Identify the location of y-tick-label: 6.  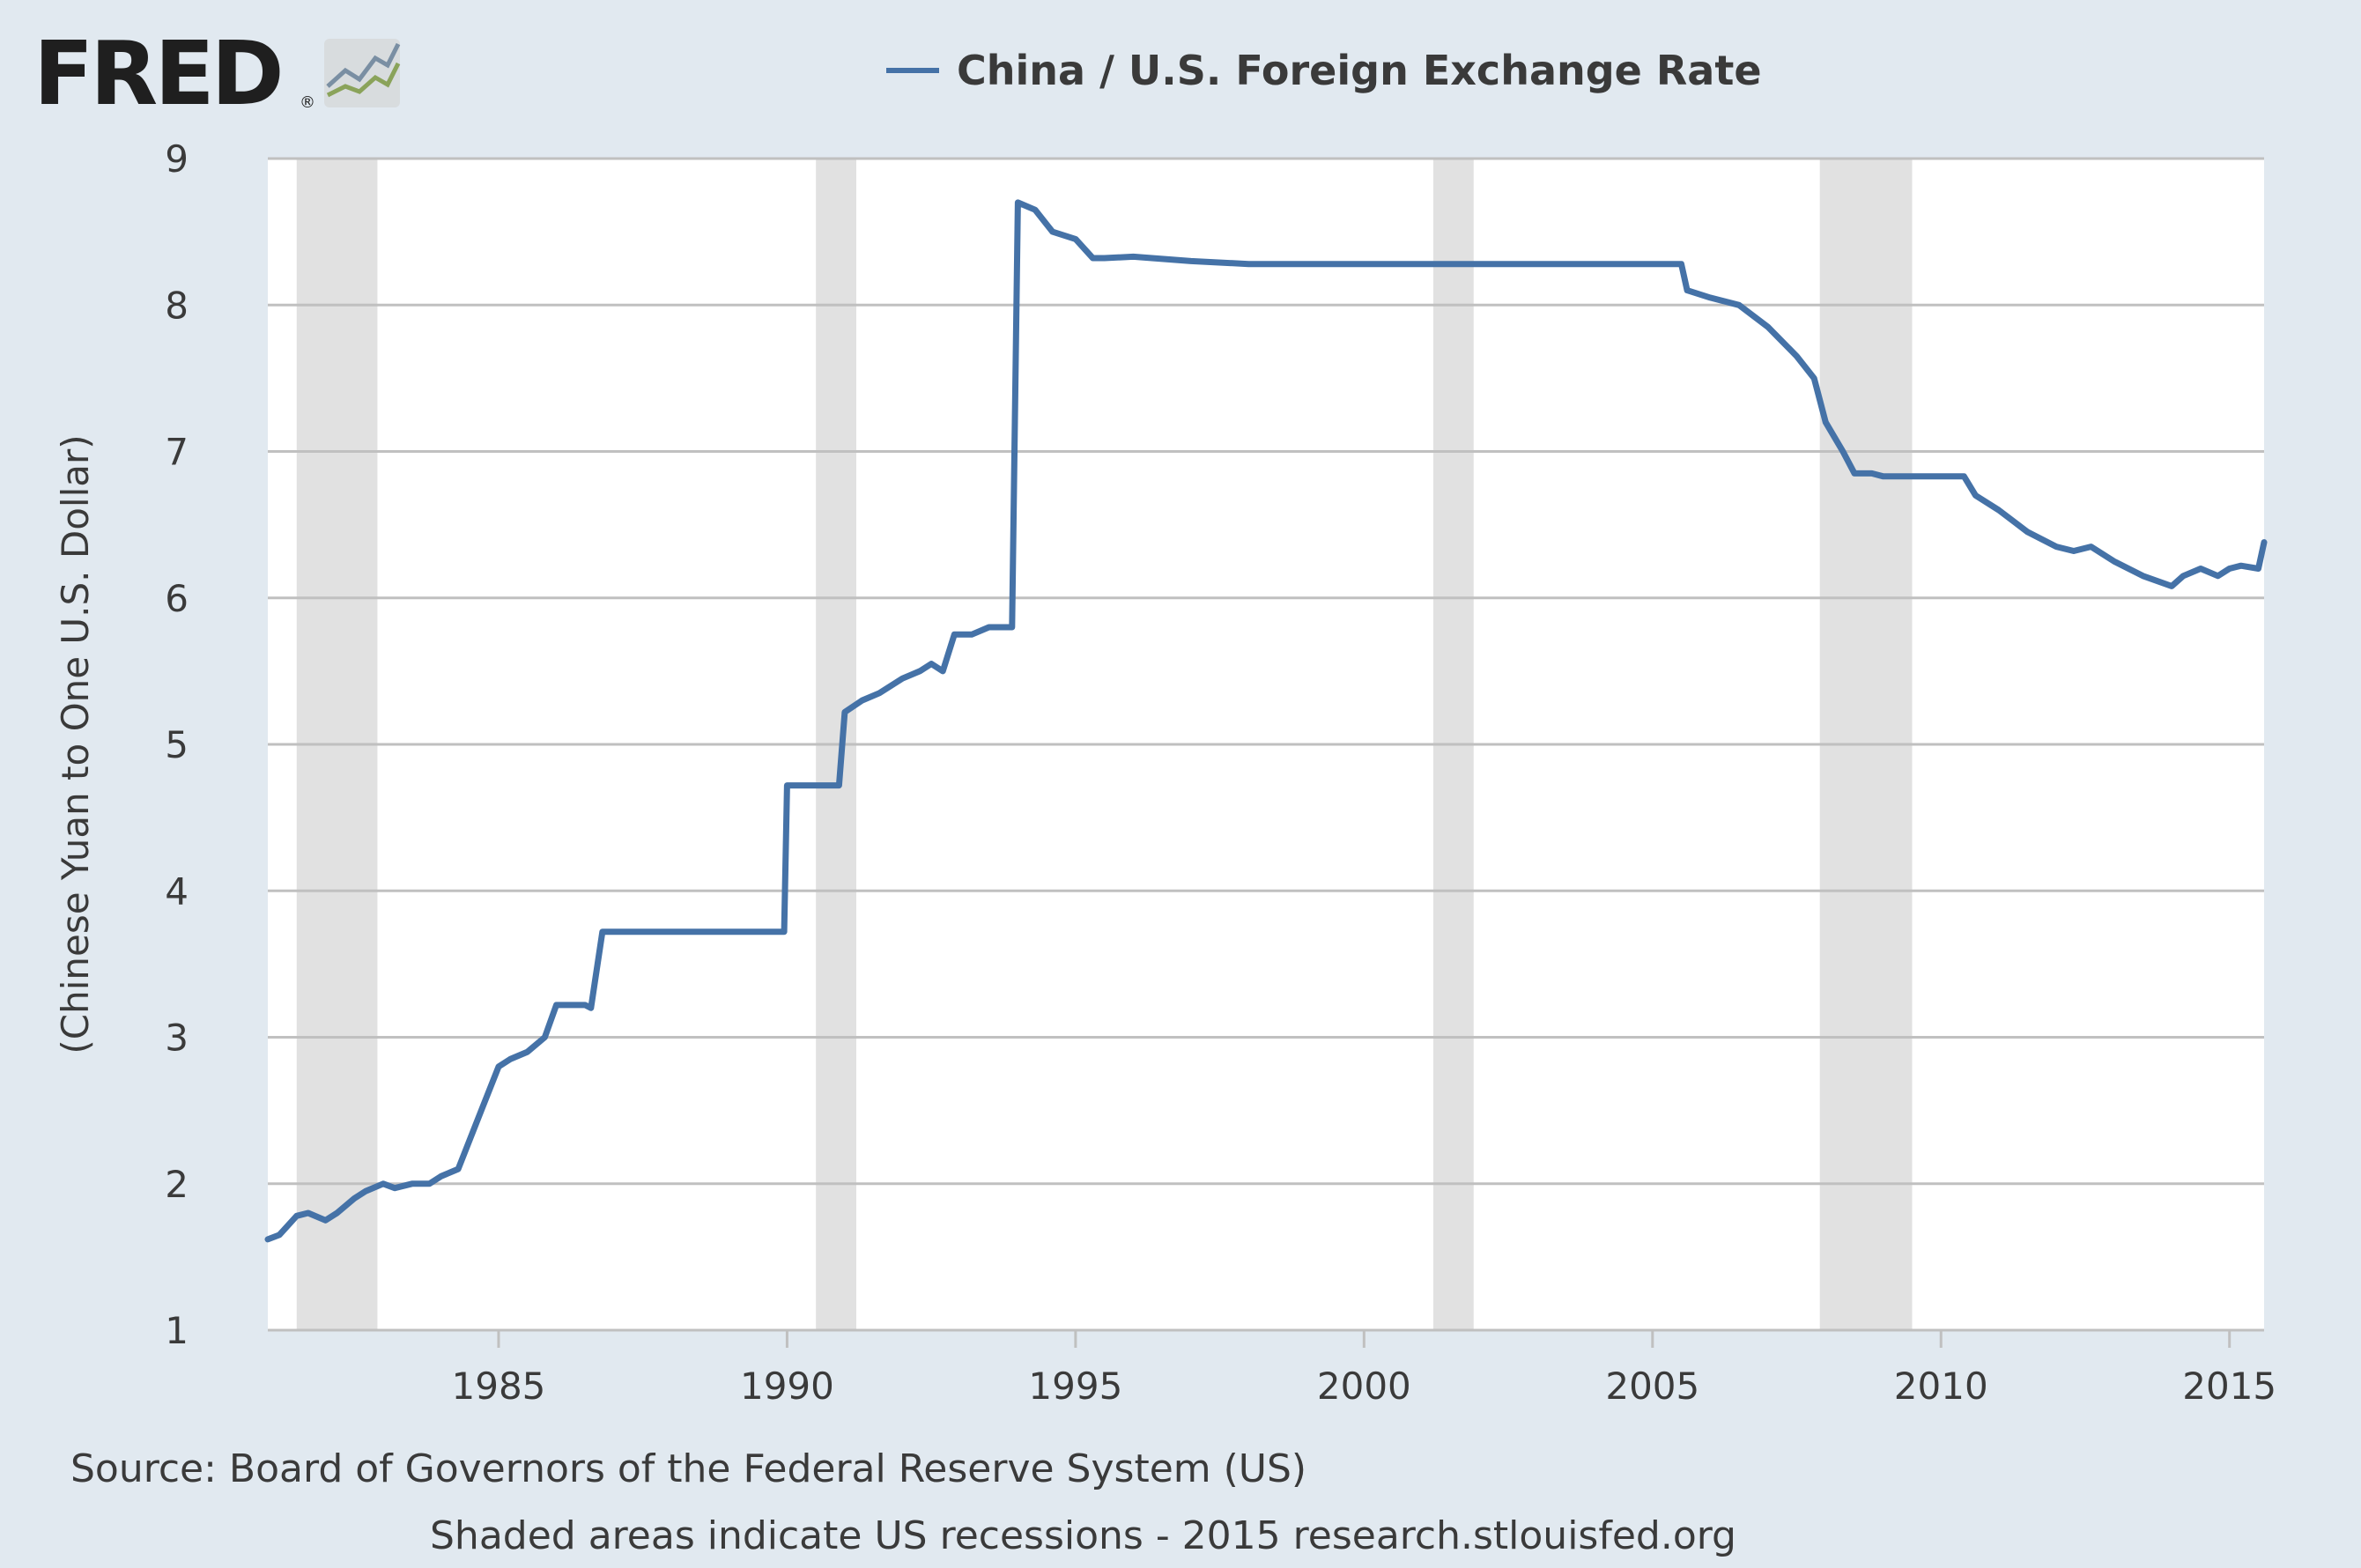
(177, 598).